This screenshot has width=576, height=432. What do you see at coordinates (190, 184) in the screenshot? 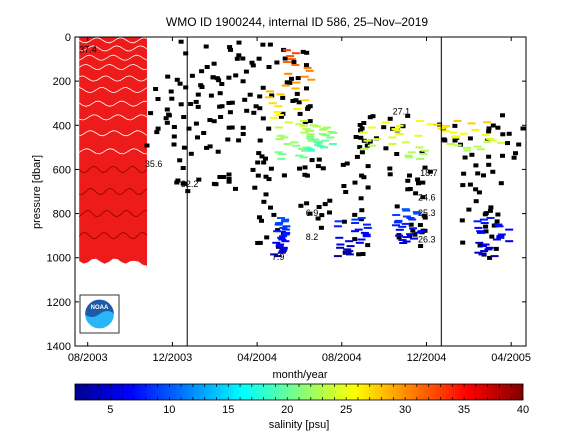
I see `contour-label: 32.2` at bounding box center [190, 184].